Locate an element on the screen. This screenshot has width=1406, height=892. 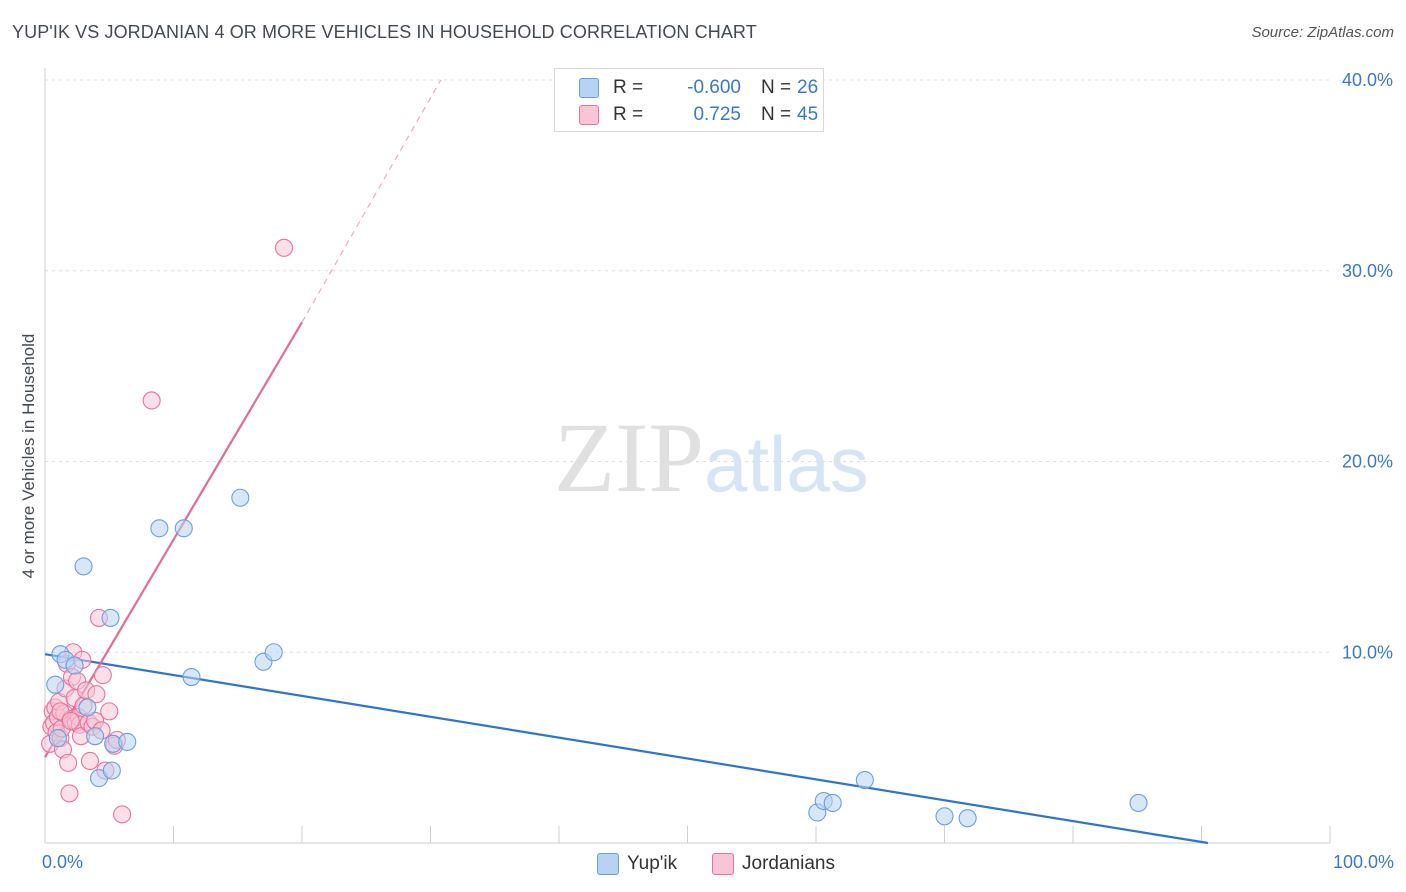
series-swatch-jordanians is located at coordinates (723, 864).